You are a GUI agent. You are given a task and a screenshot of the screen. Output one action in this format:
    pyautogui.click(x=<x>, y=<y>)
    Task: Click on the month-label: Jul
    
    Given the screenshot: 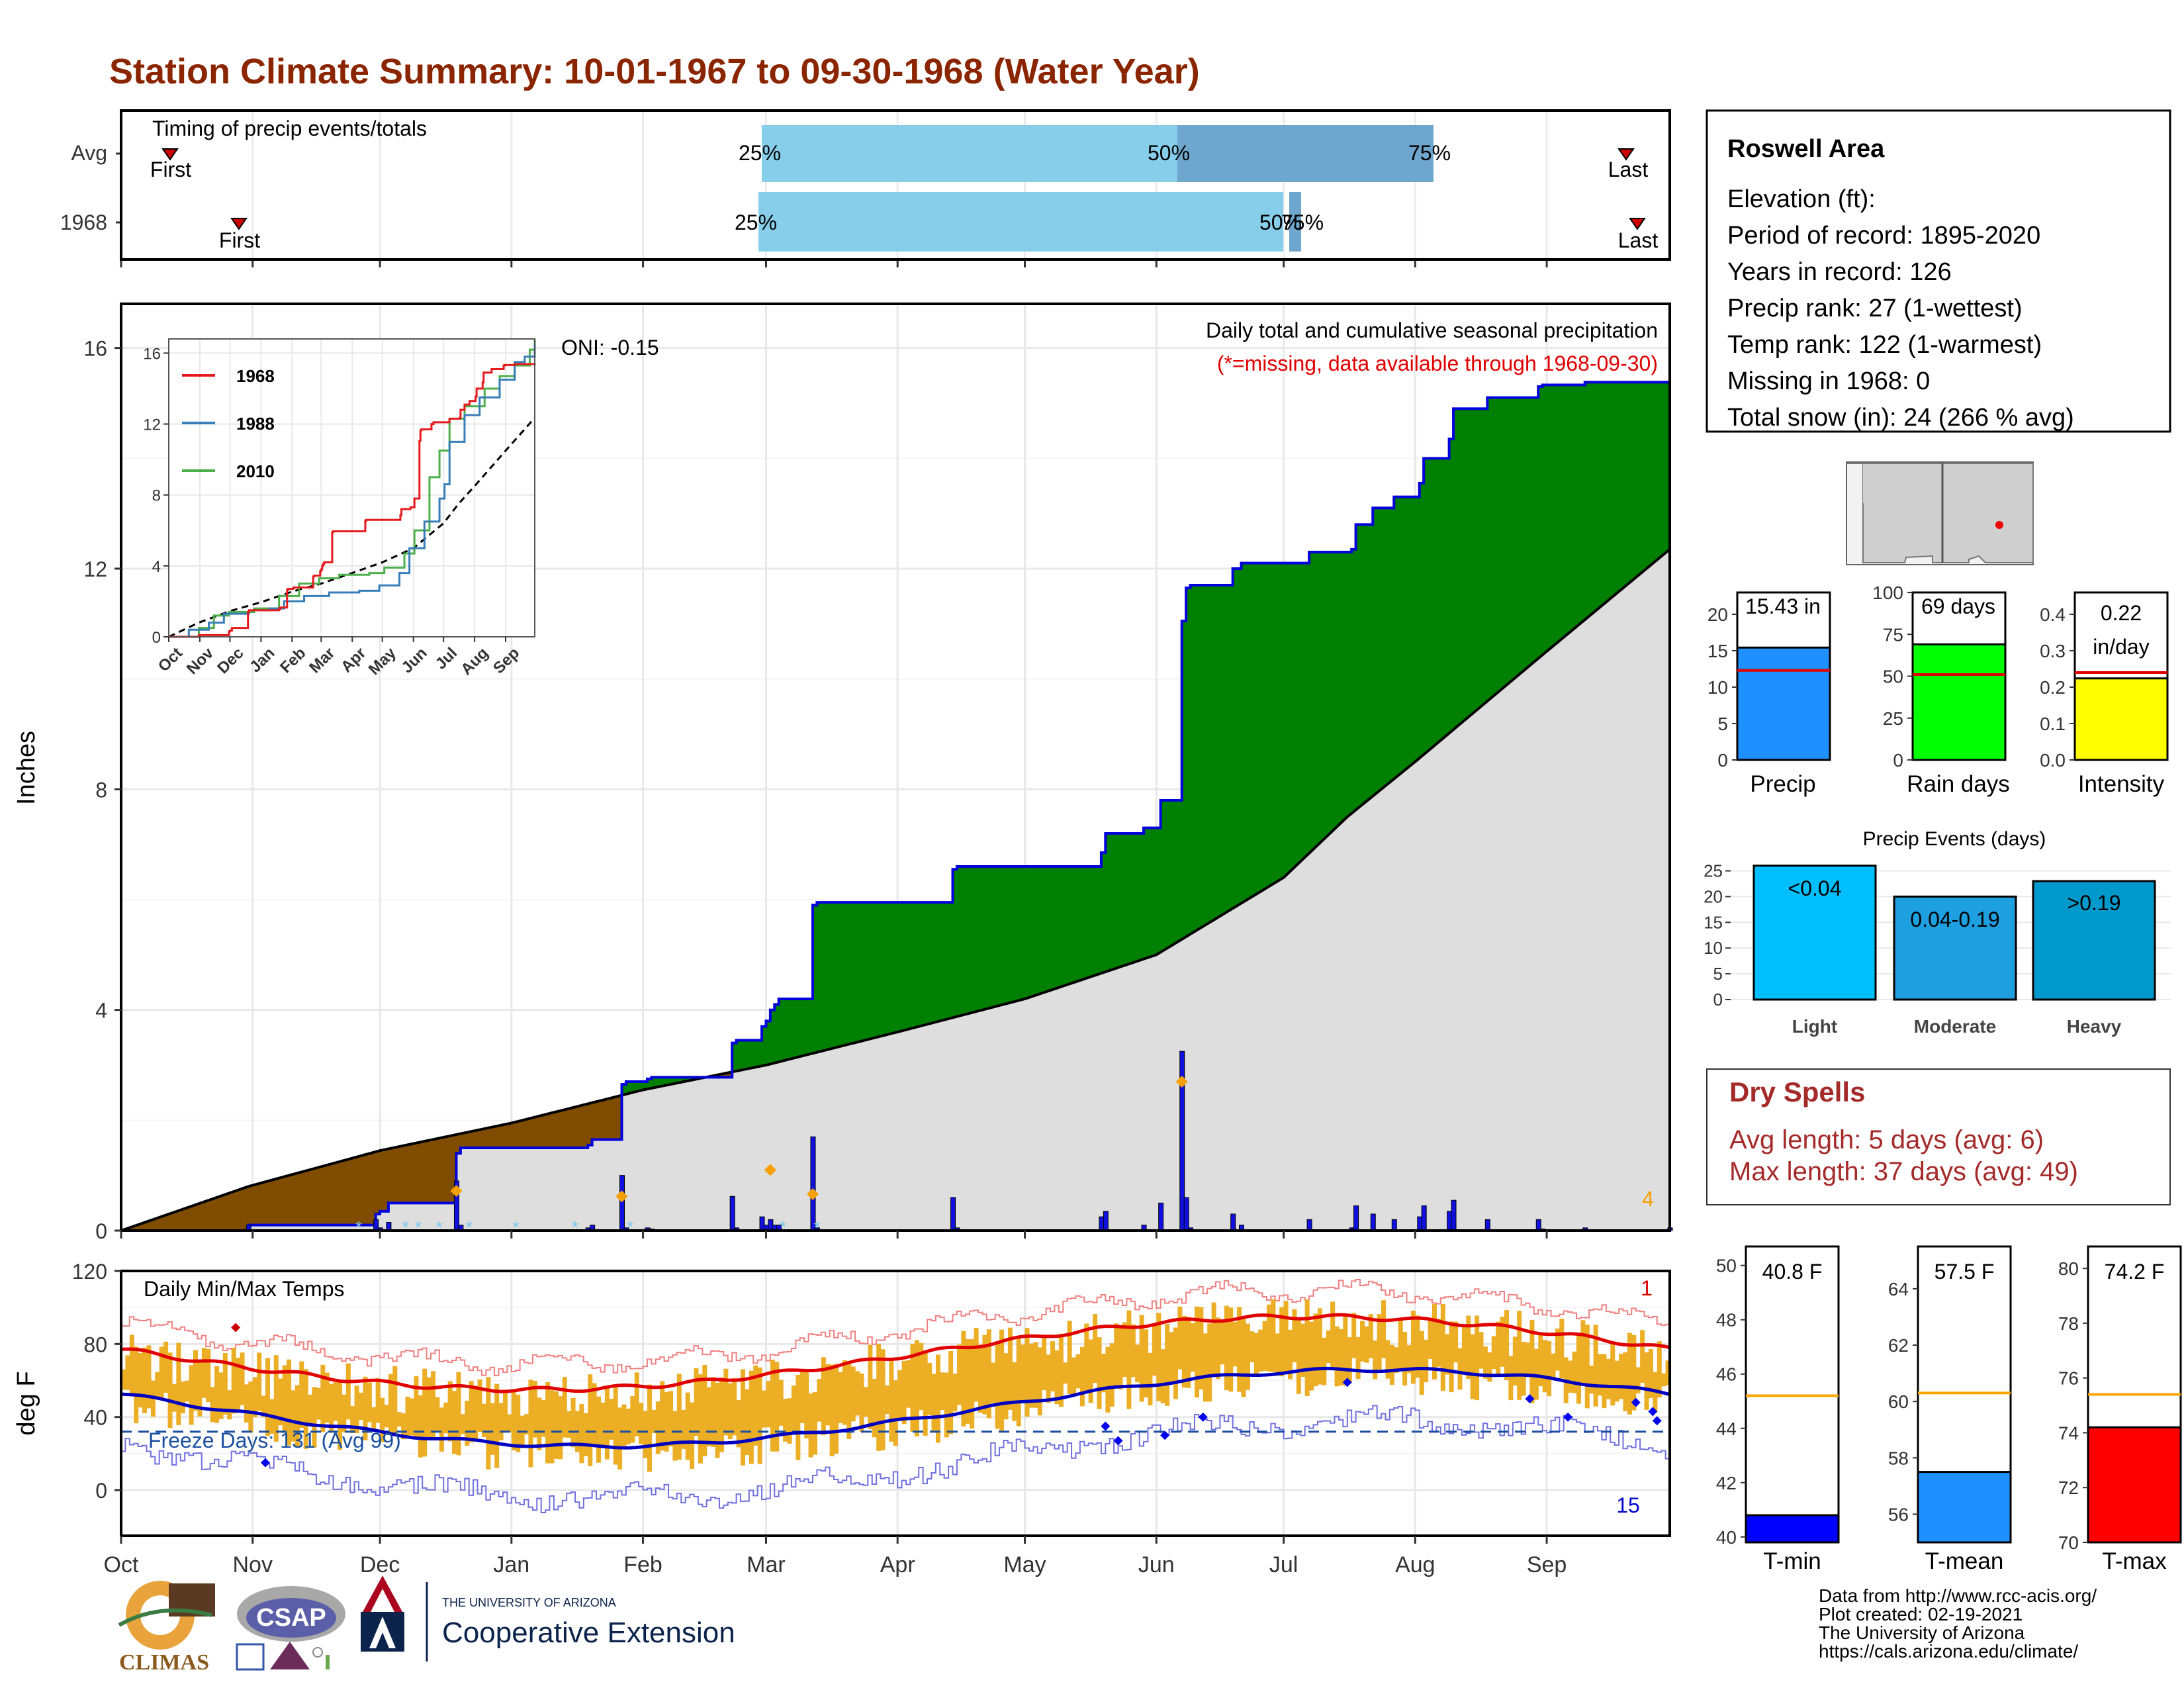 What is the action you would take?
    pyautogui.click(x=1283, y=1564)
    